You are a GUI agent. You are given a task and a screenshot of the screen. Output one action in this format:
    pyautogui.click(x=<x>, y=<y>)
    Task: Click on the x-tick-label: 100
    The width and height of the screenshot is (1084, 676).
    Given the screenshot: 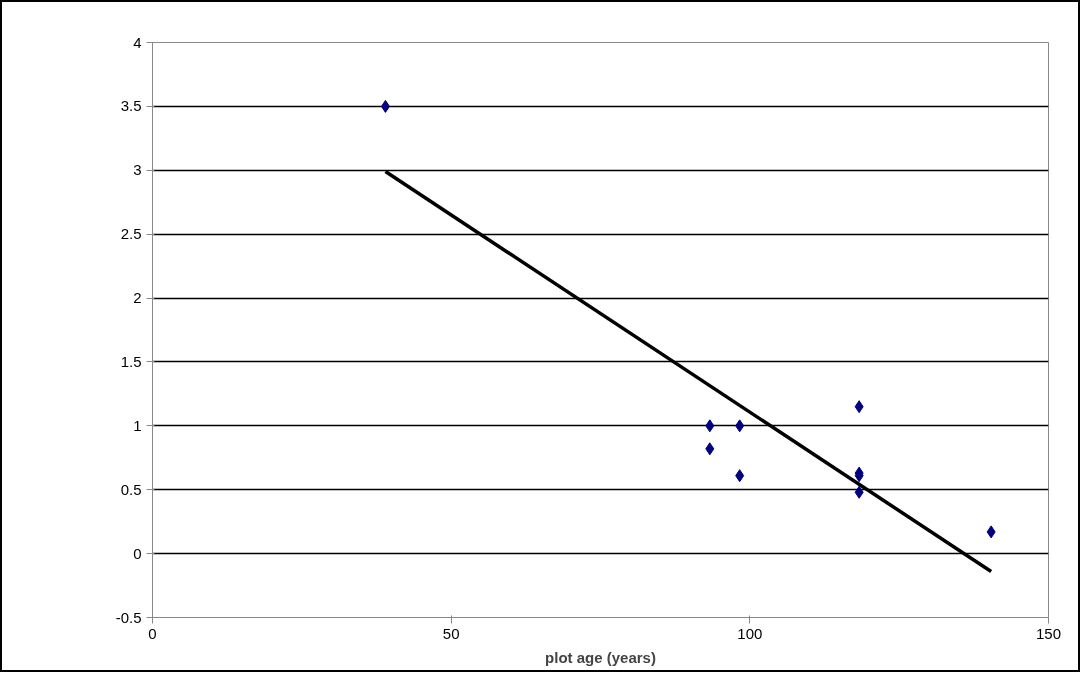 What is the action you would take?
    pyautogui.click(x=750, y=633)
    